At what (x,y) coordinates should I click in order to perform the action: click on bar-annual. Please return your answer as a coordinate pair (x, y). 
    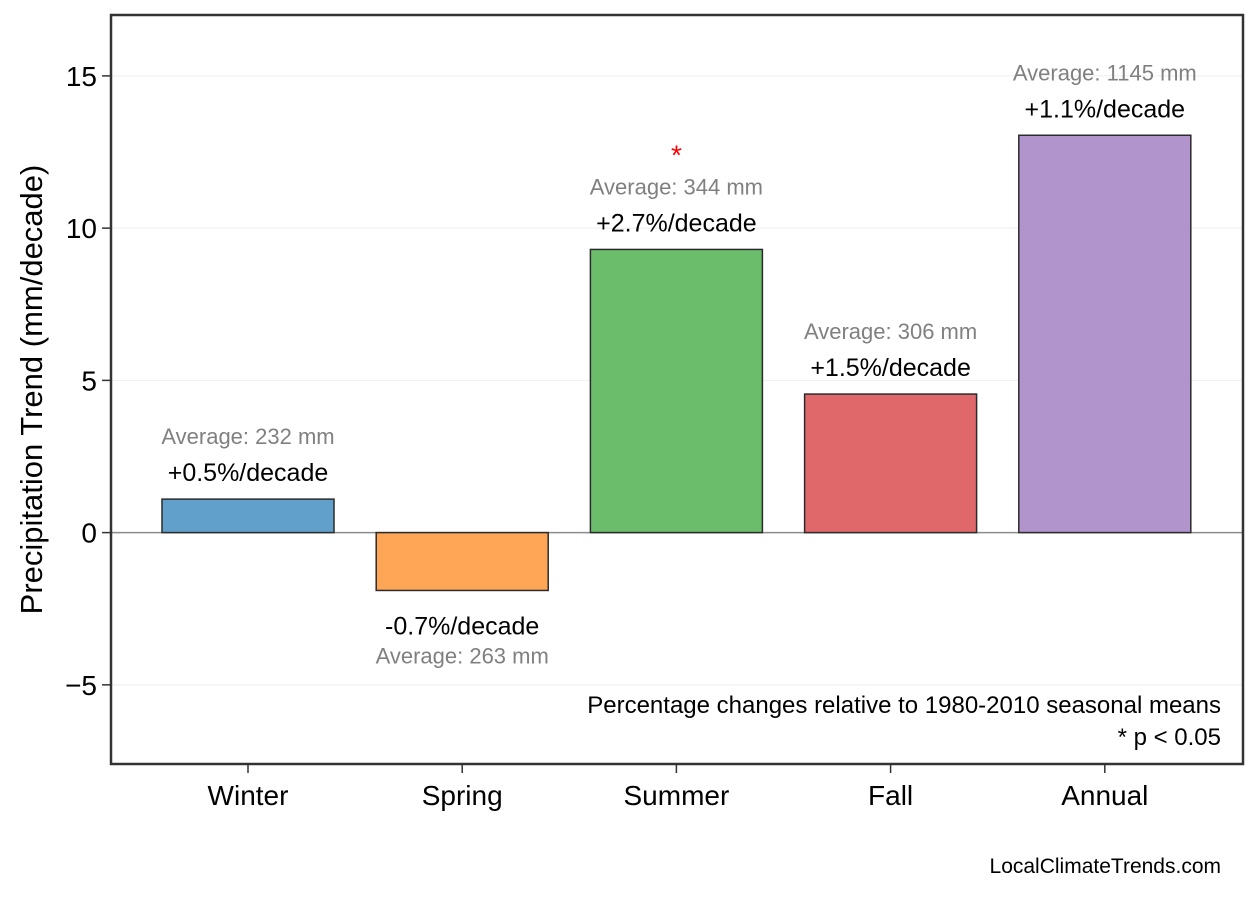
    Looking at the image, I should click on (1105, 334).